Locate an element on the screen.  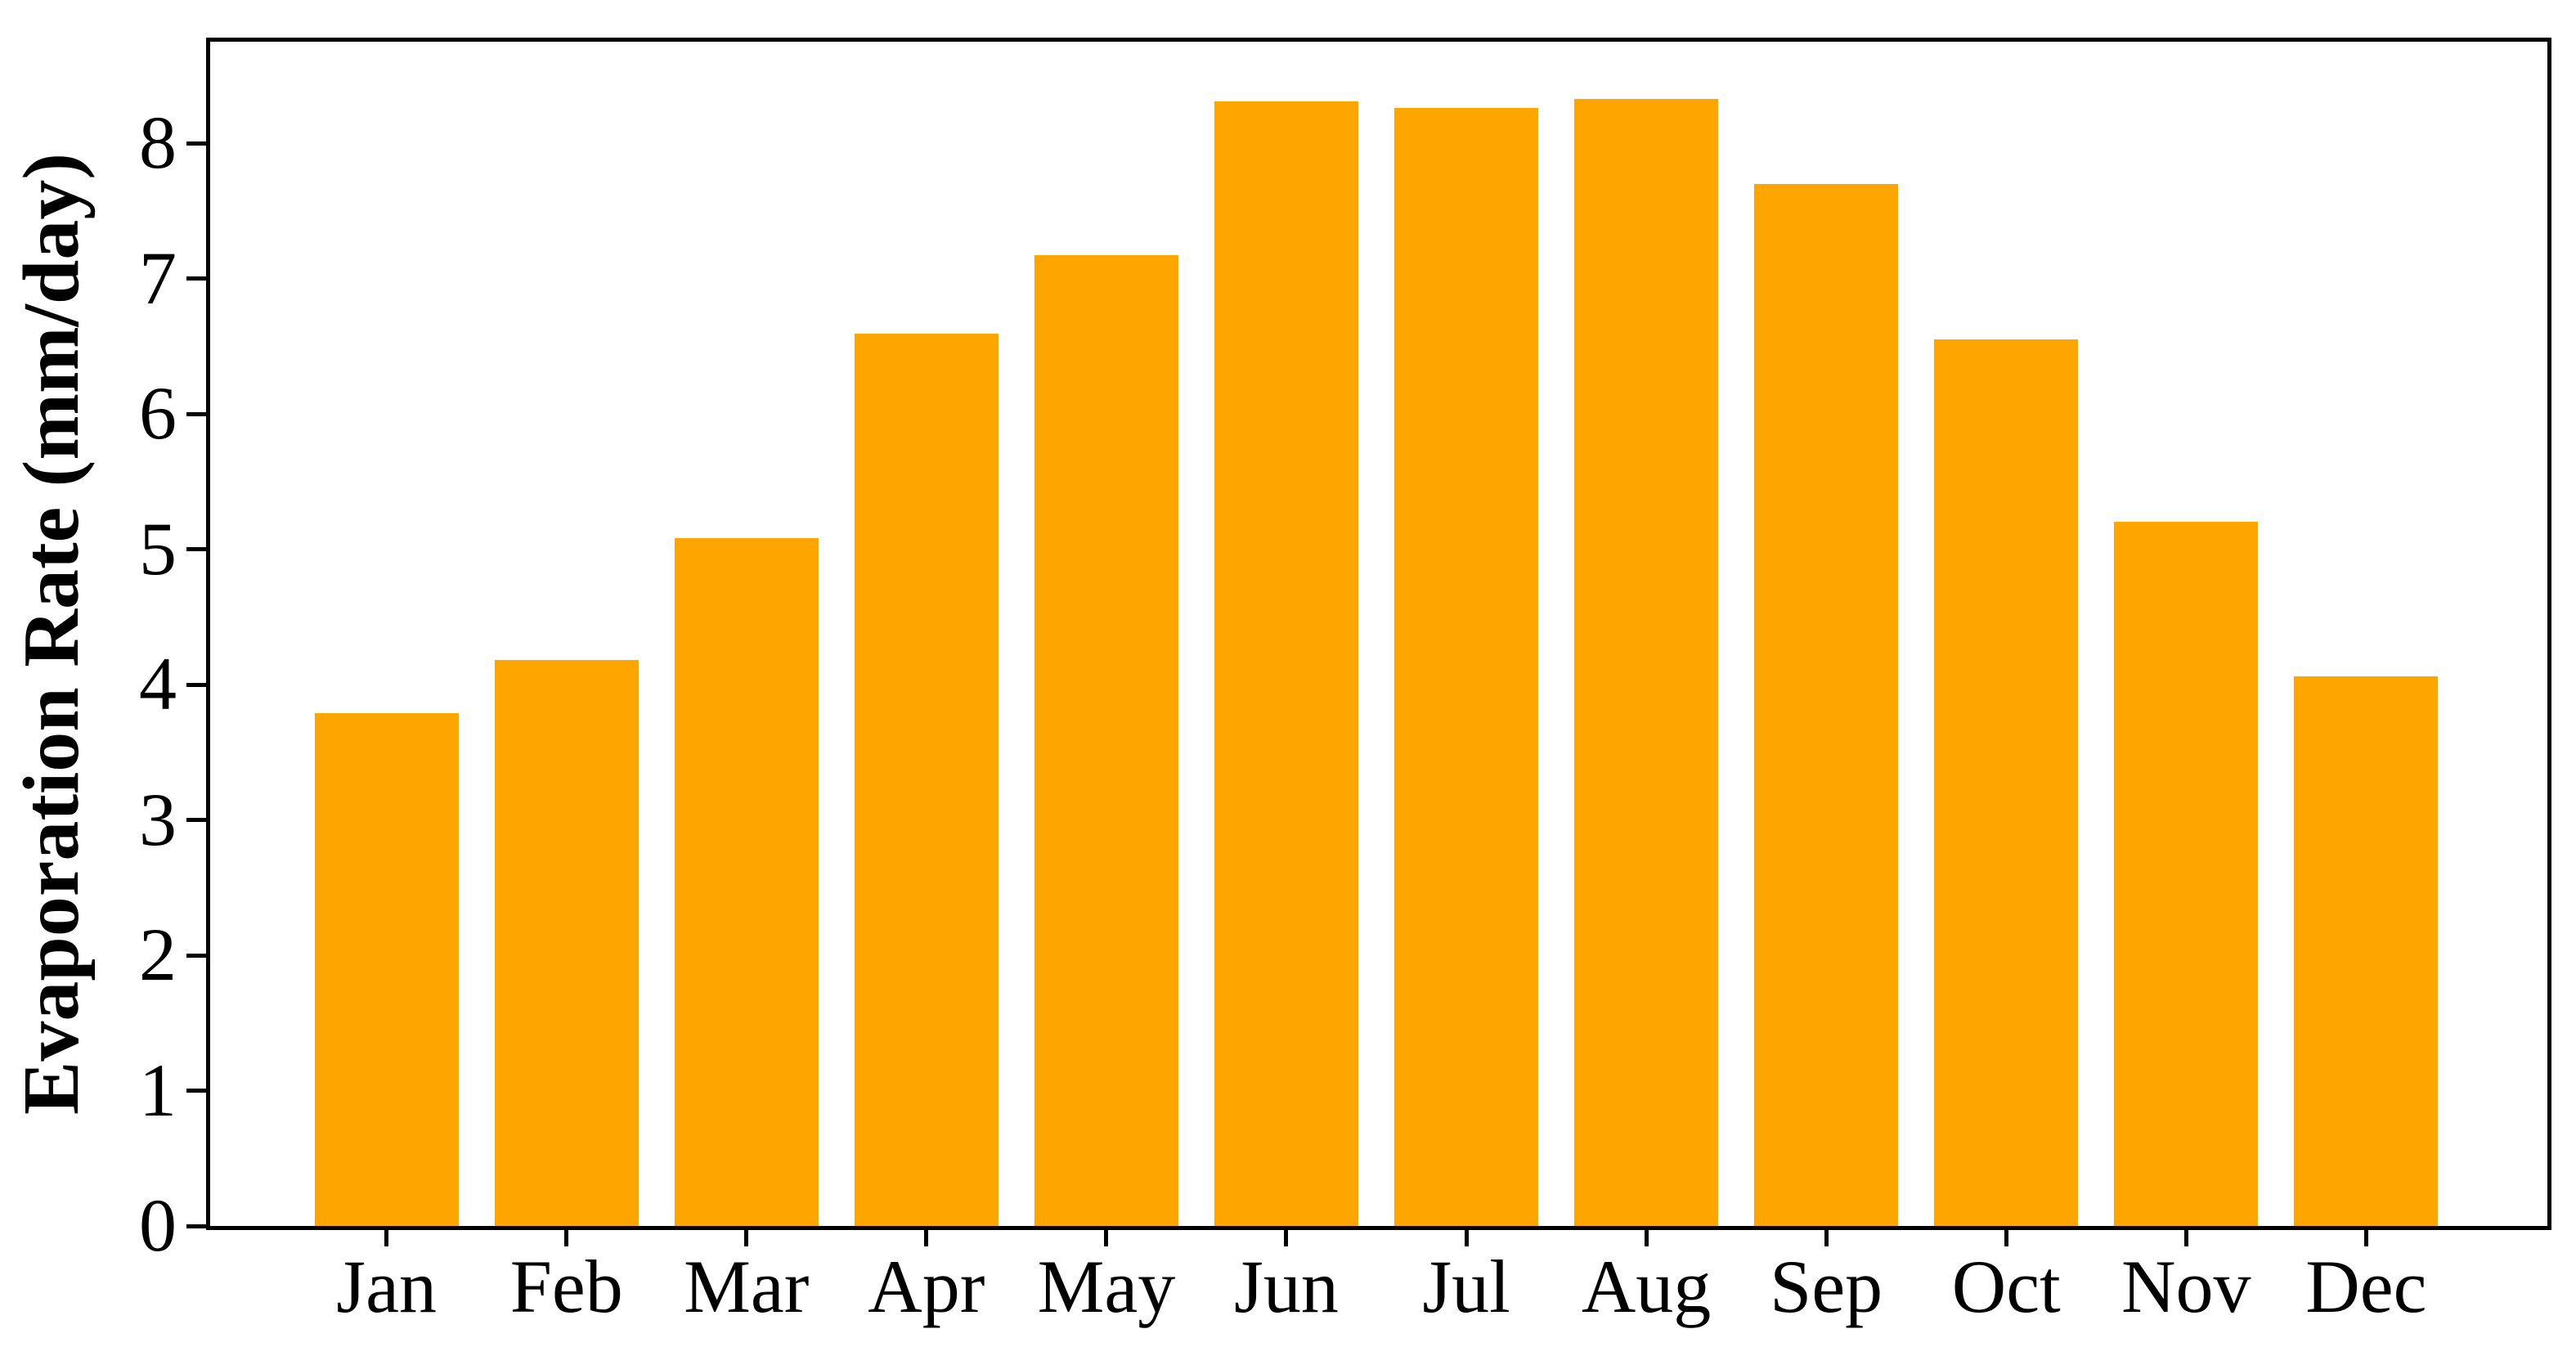
x-tick-label-jul: Jul is located at coordinates (1466, 1287).